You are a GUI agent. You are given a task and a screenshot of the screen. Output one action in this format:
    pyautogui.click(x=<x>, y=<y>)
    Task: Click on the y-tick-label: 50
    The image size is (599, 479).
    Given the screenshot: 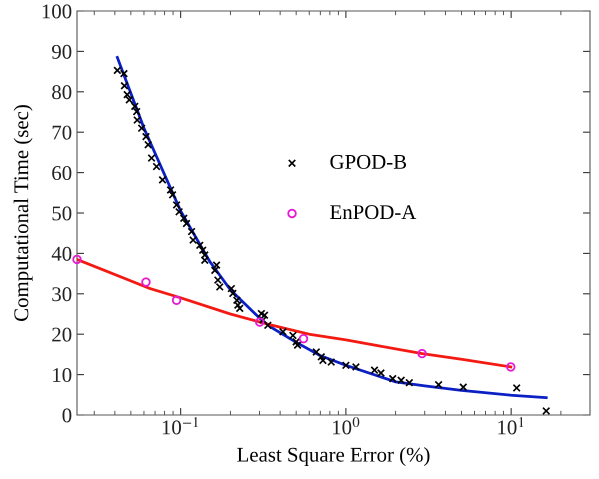 What is the action you would take?
    pyautogui.click(x=62, y=213)
    